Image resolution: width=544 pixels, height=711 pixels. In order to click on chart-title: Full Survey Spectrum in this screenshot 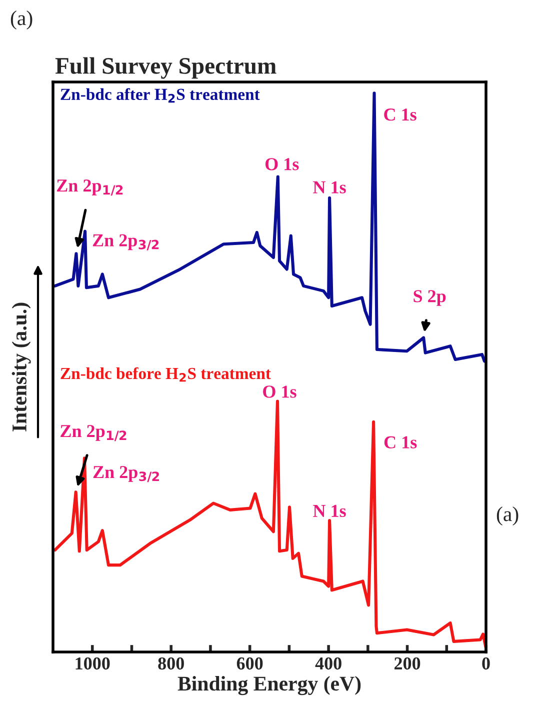, I will do `click(165, 68)`.